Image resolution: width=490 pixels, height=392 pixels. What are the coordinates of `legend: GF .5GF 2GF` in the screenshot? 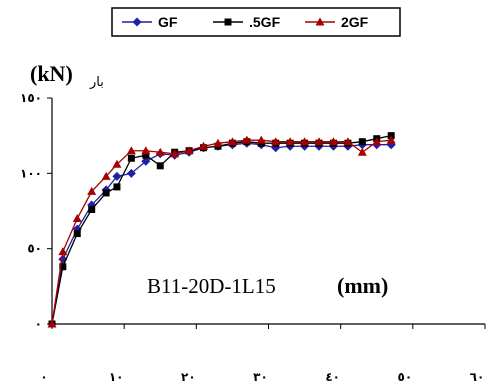 It's located at (256, 22).